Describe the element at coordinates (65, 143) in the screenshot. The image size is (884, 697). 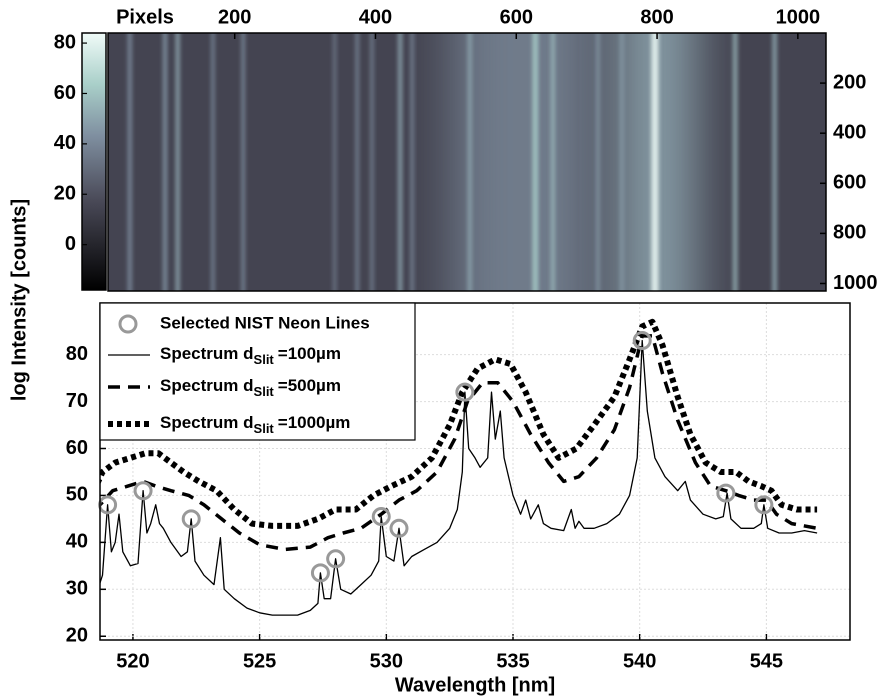
I see `colorbar-tick-label: 40` at that location.